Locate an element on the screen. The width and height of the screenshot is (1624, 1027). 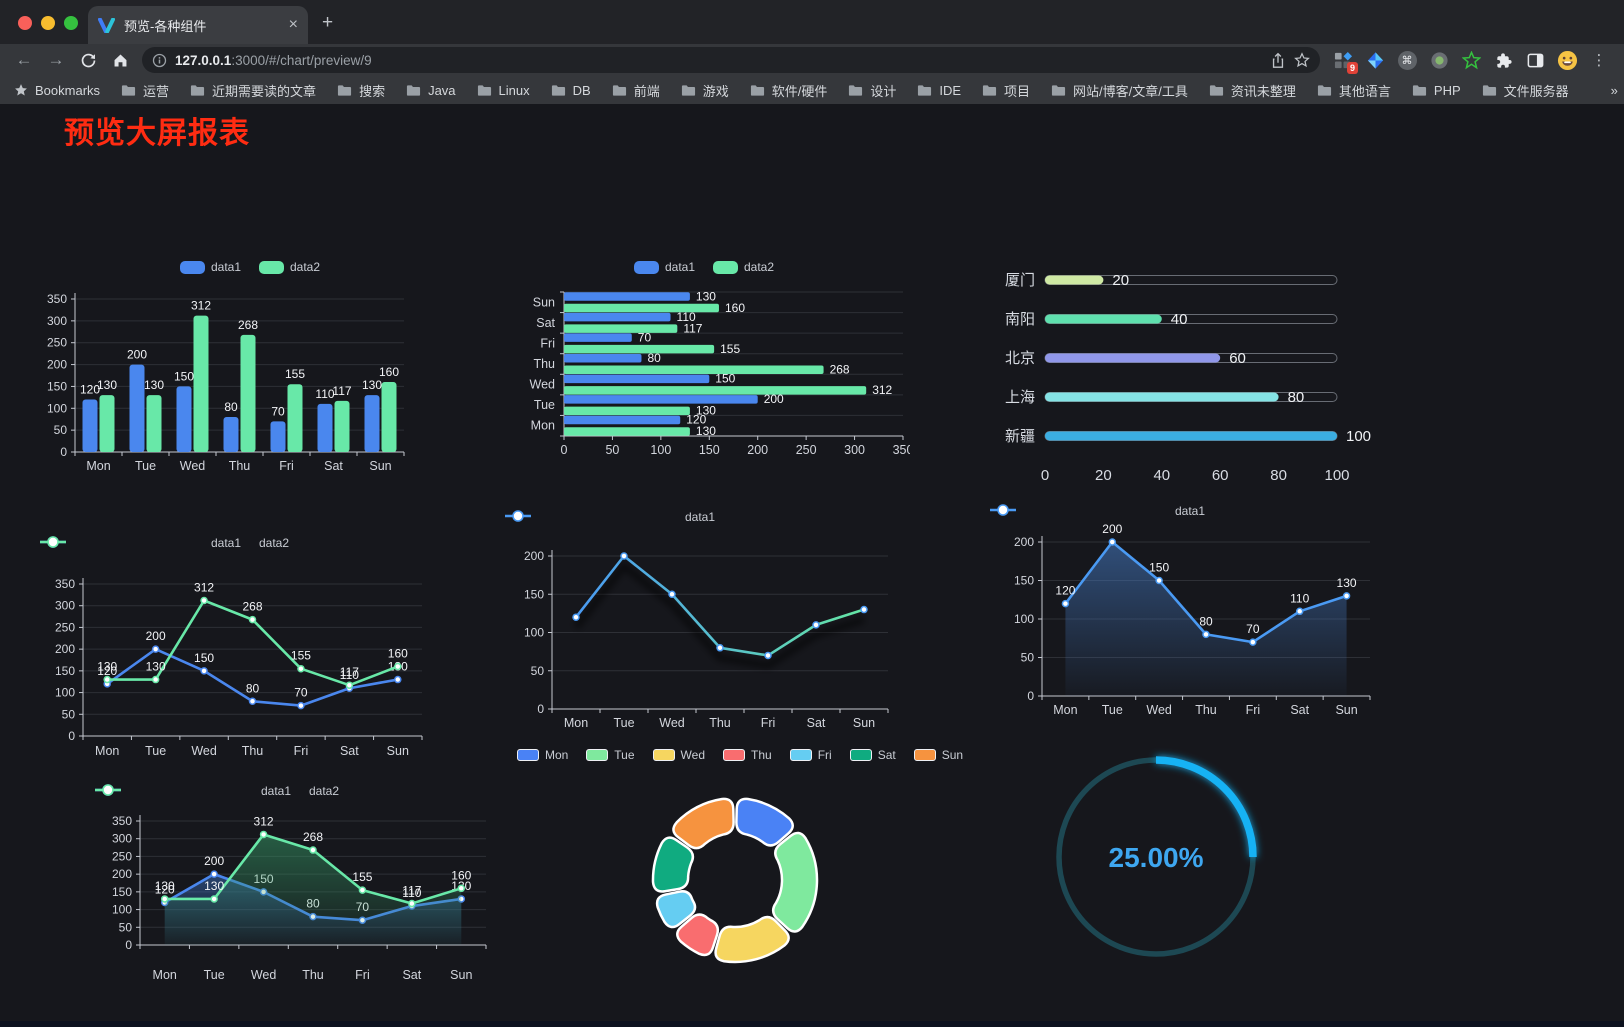
bookmark-folder: 其他语言 is located at coordinates (1354, 90).